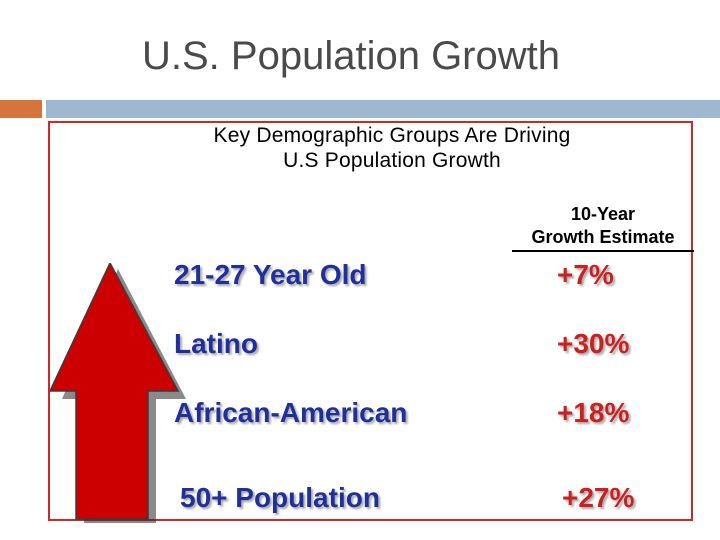 The width and height of the screenshot is (720, 540). Describe the element at coordinates (351, 56) in the screenshot. I see `slide-title: U.S. Population Growth` at that location.